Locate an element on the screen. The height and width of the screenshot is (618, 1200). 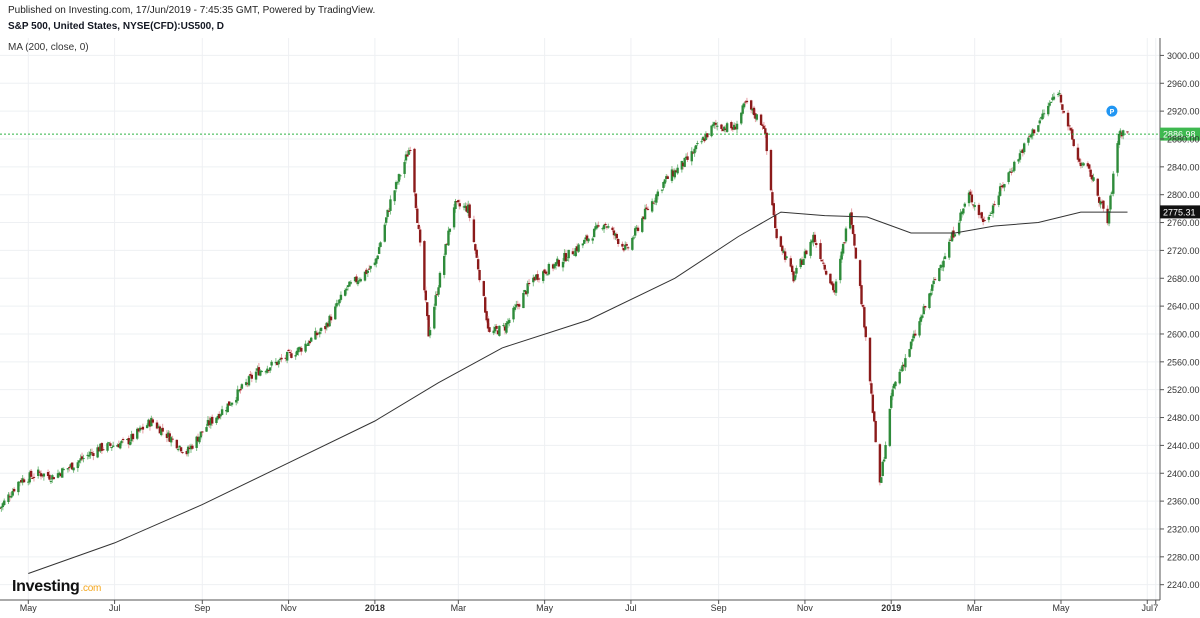
p-marker-icon is located at coordinates (1112, 111).